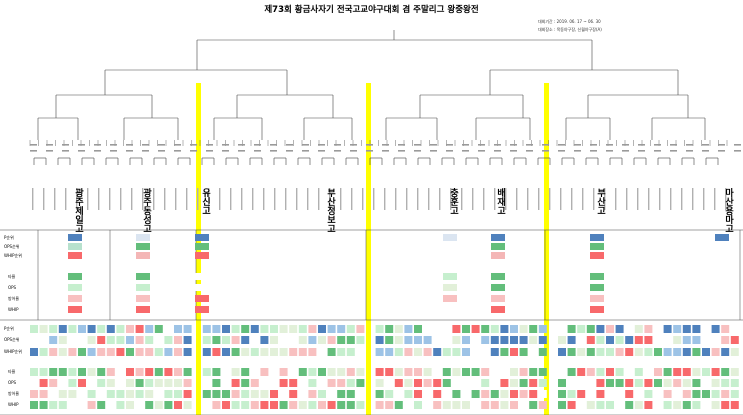 The height and width of the screenshot is (415, 743). I want to click on team-name: 마산용마고, so click(728, 210).